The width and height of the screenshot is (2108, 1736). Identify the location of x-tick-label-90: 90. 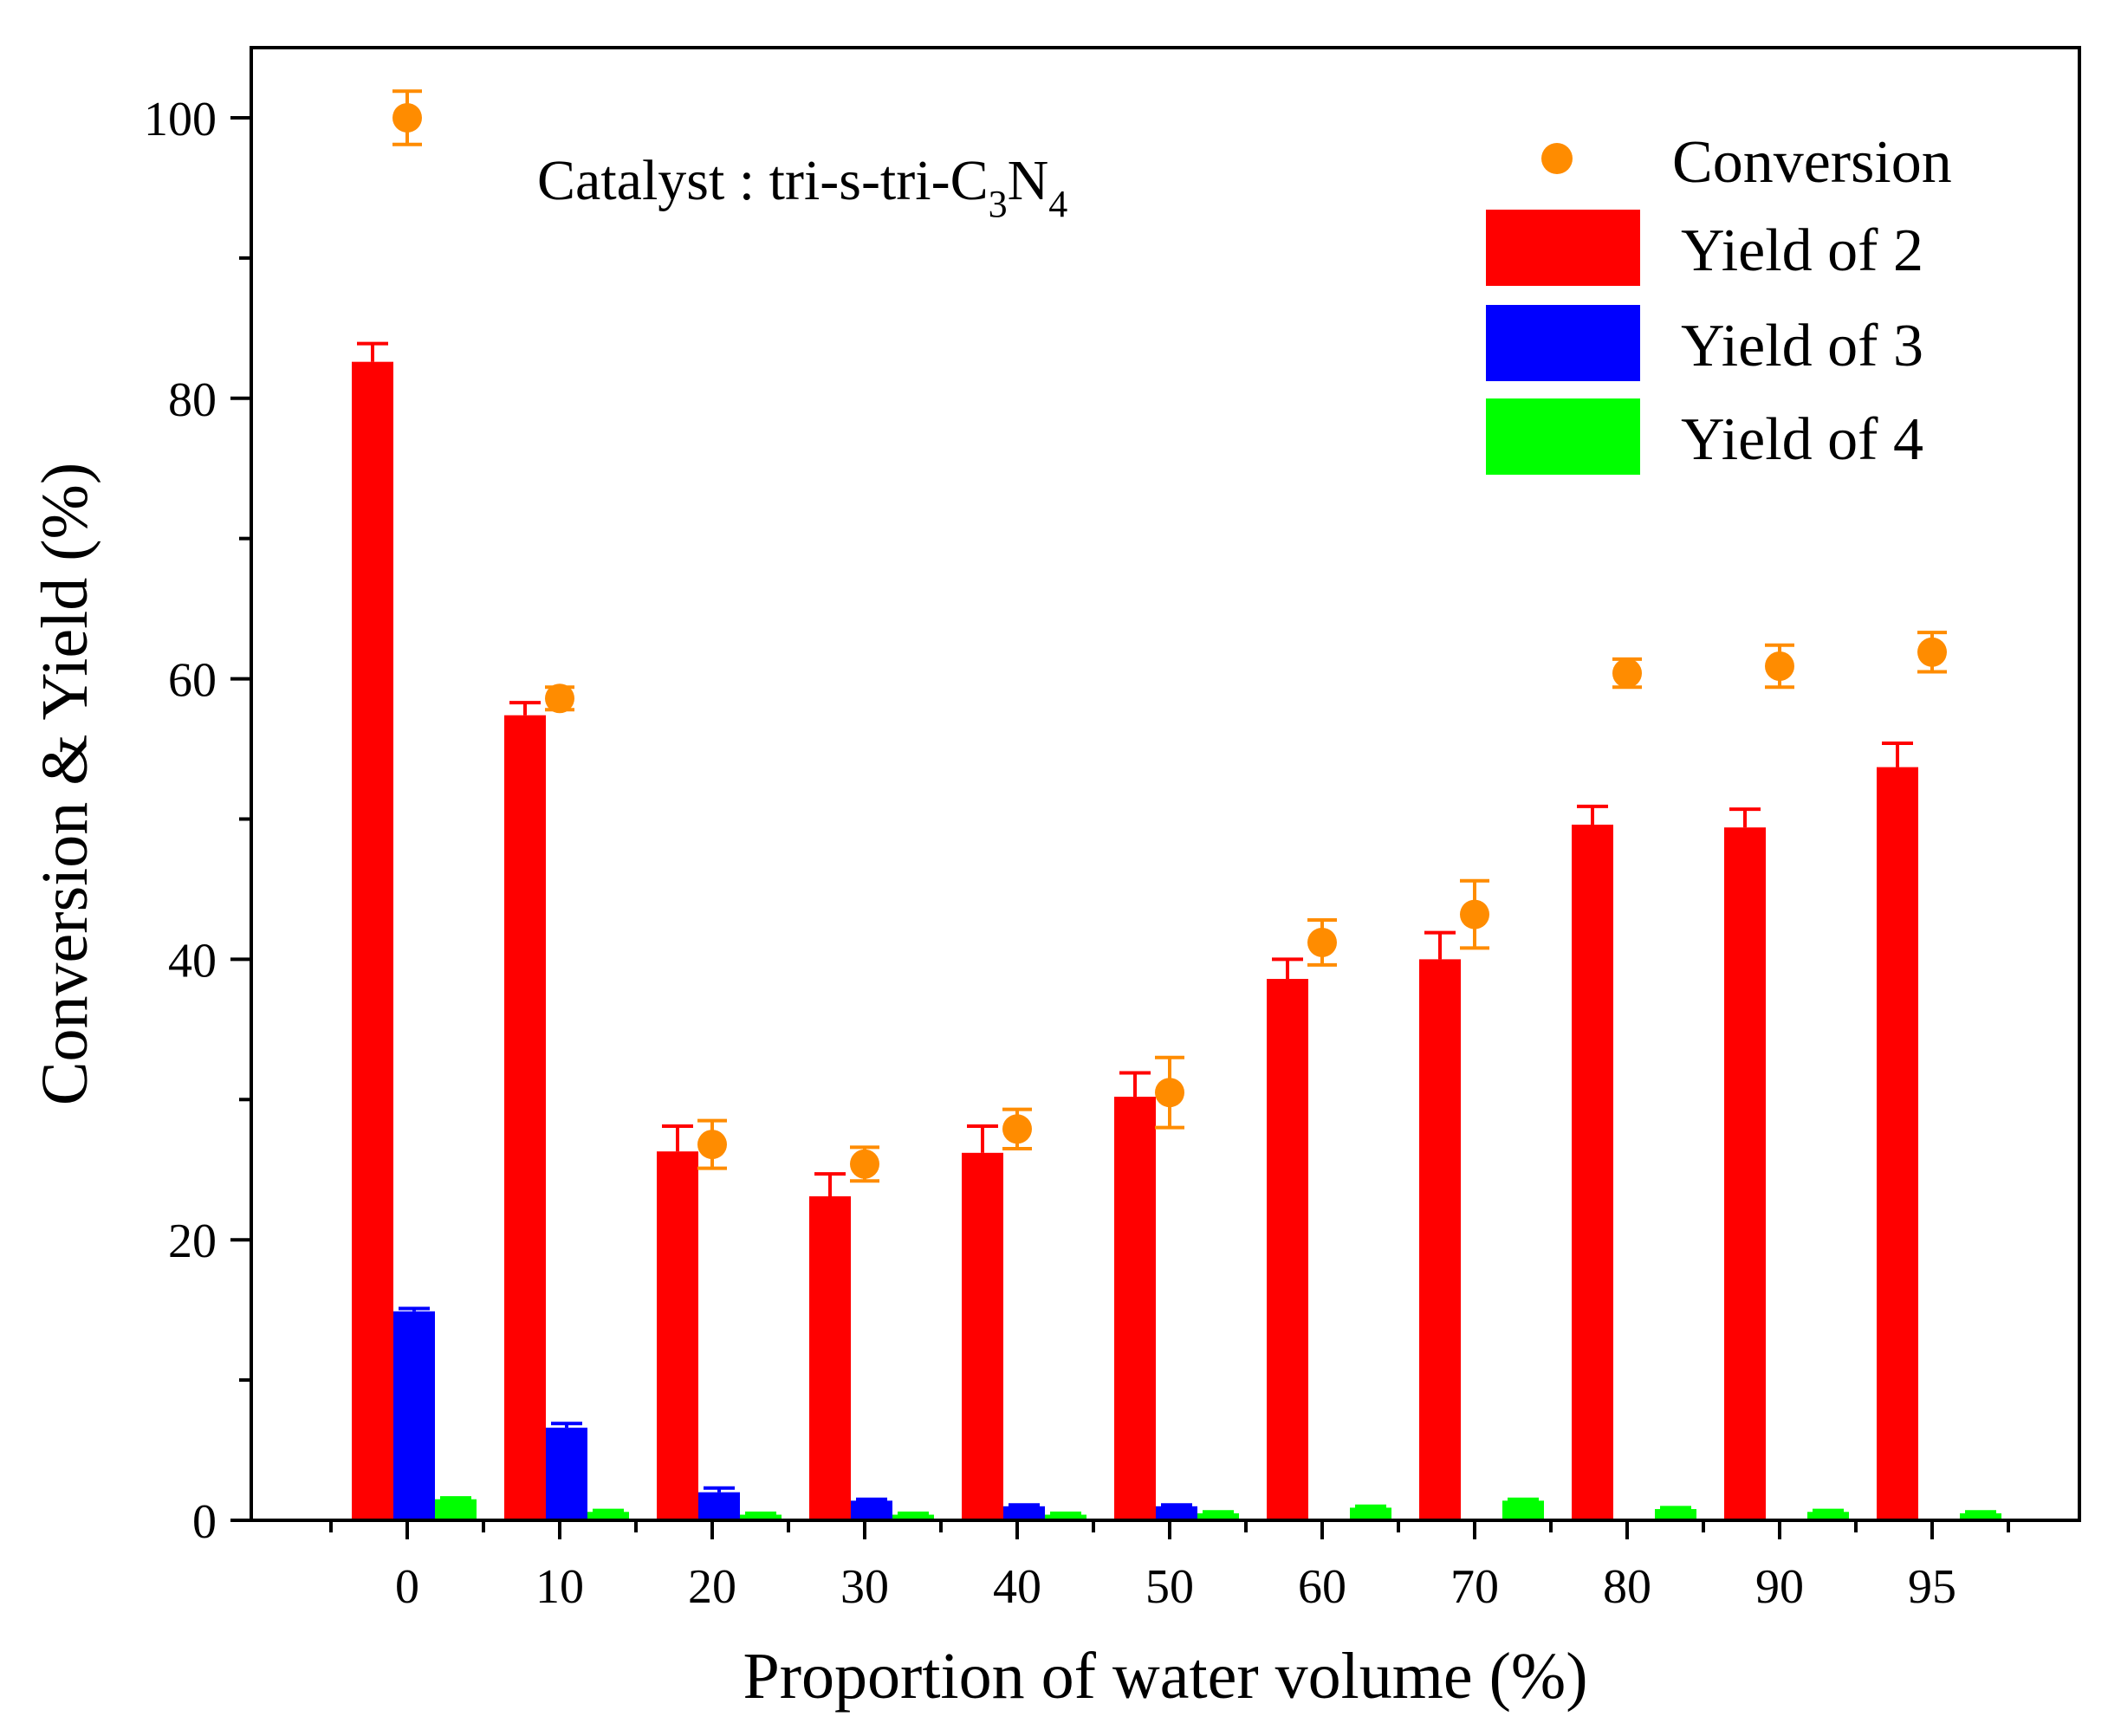
(1779, 1587).